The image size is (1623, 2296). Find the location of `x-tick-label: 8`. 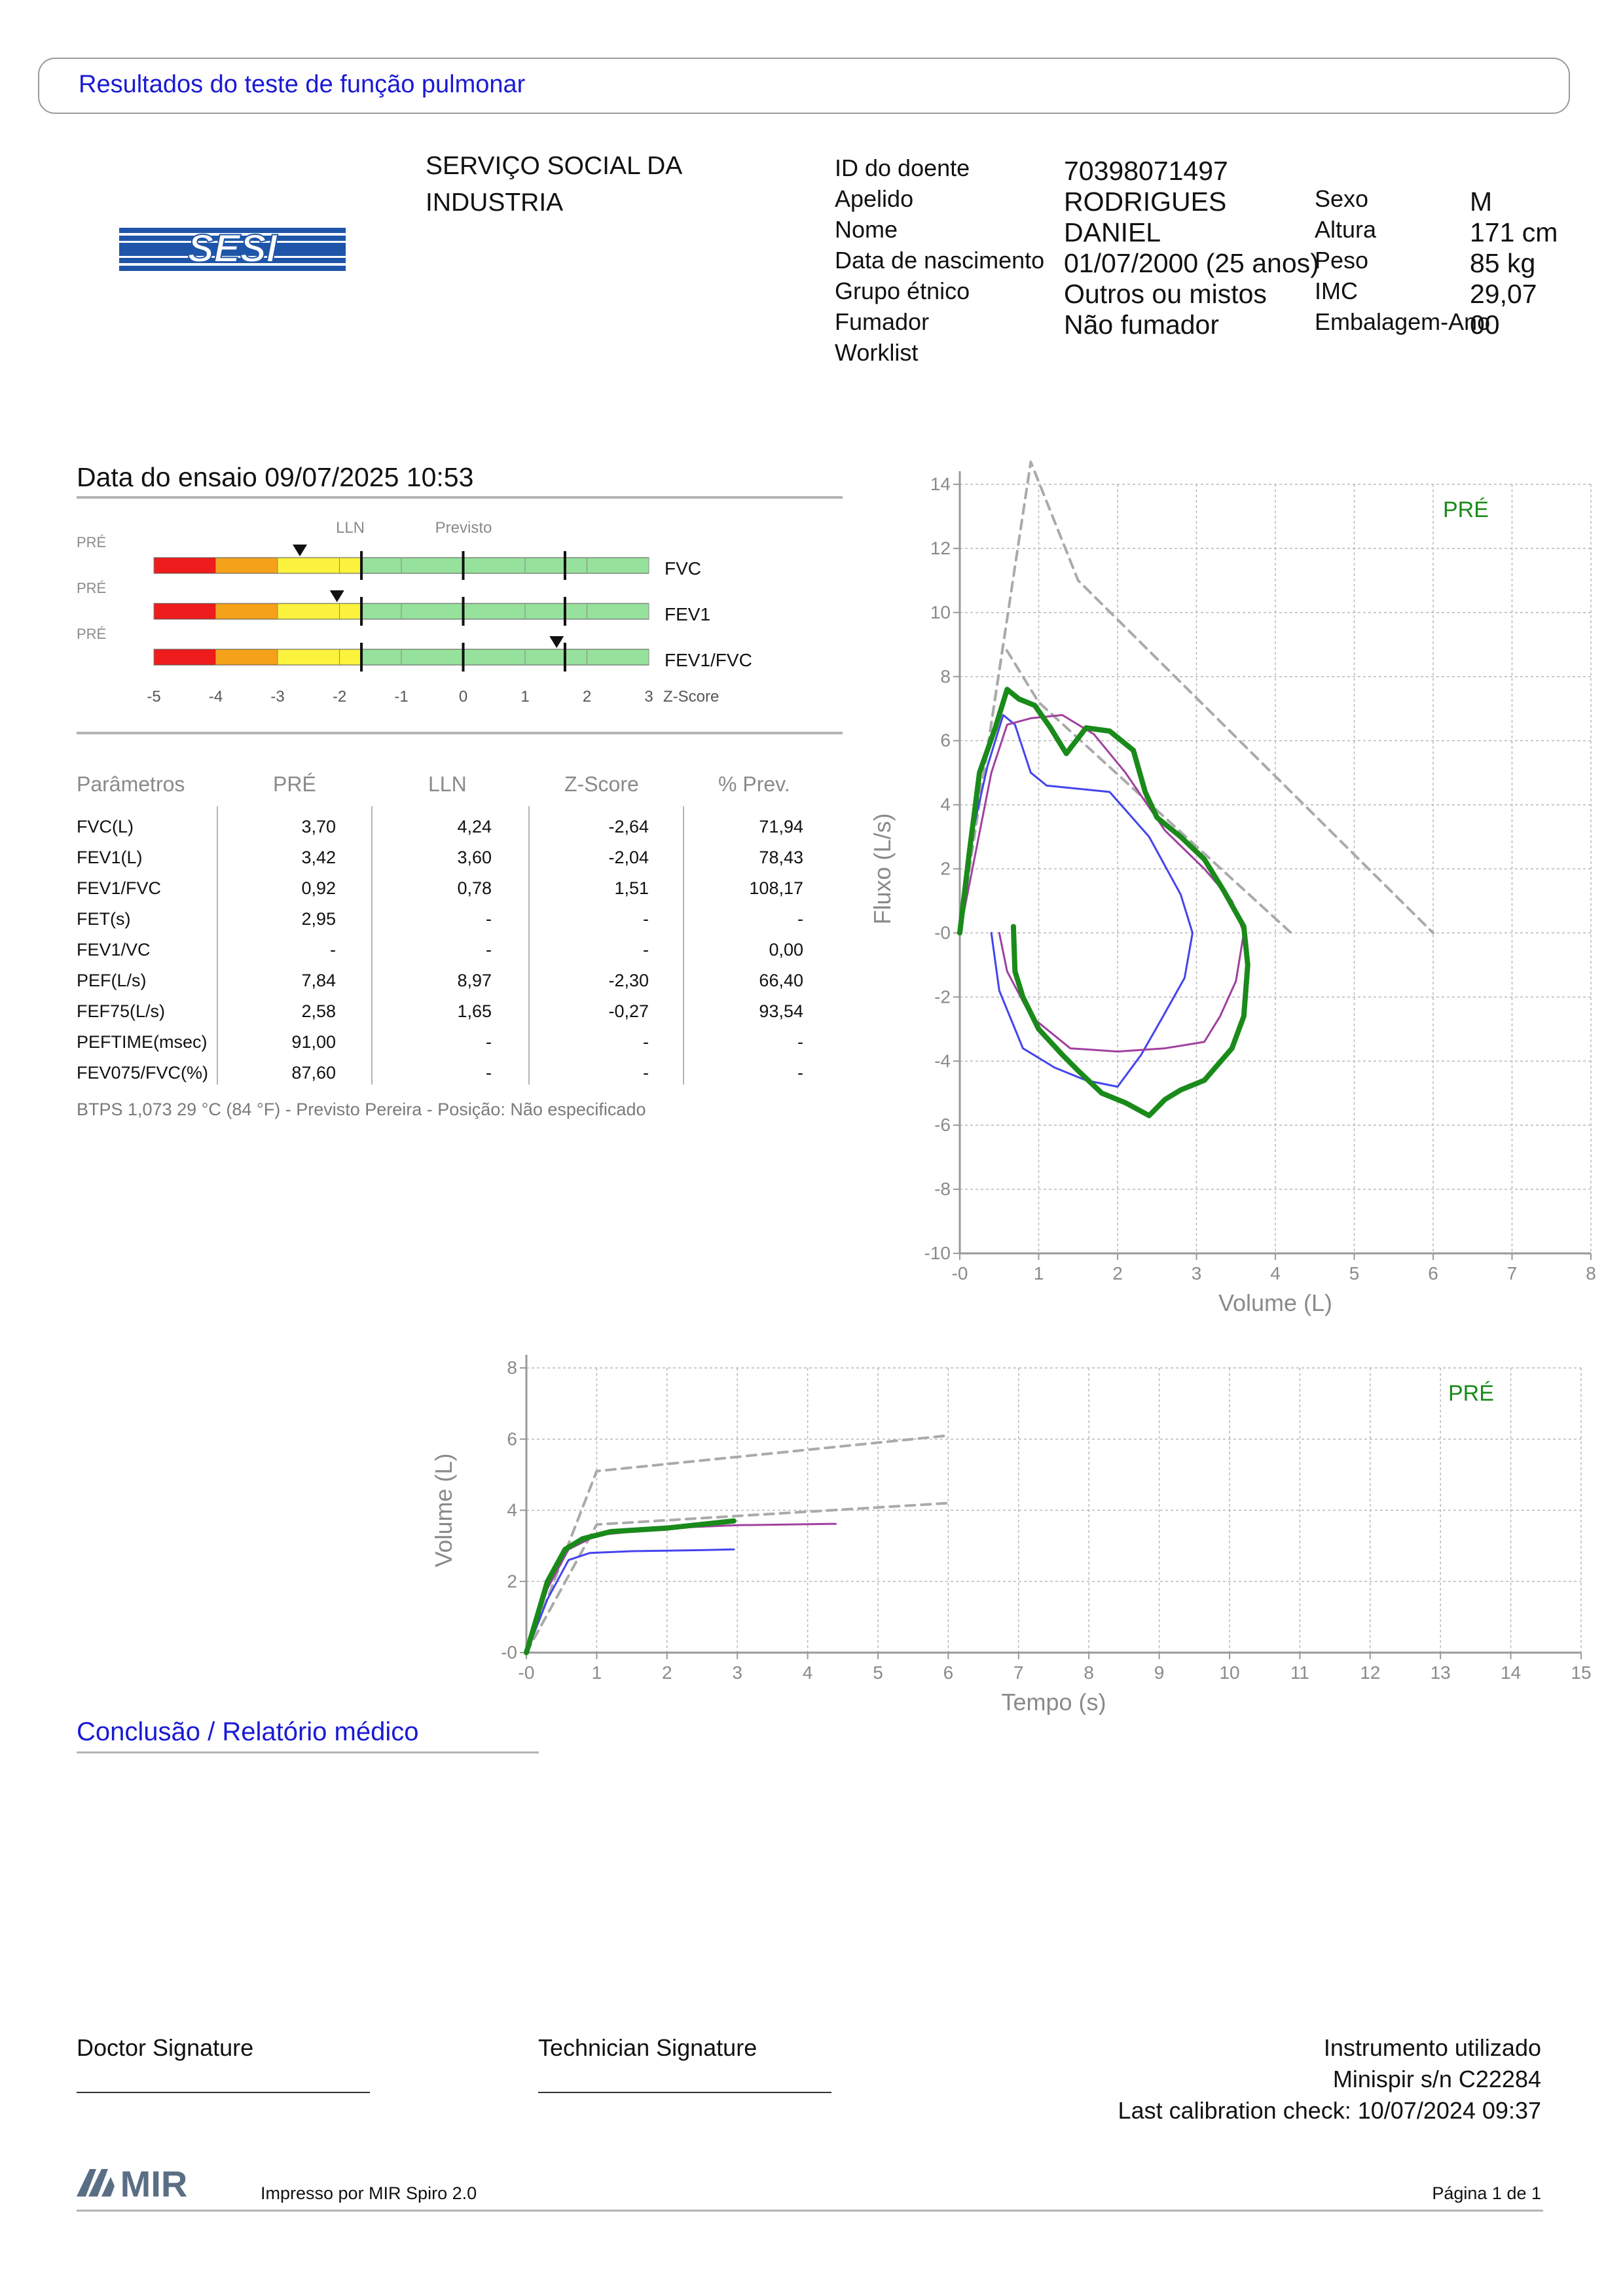

x-tick-label: 8 is located at coordinates (1591, 1273).